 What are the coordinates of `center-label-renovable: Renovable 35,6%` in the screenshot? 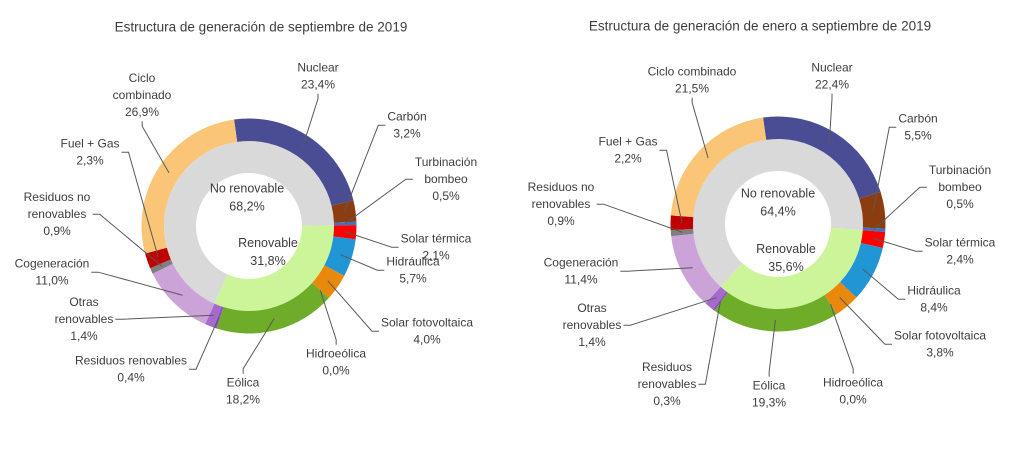 It's located at (786, 258).